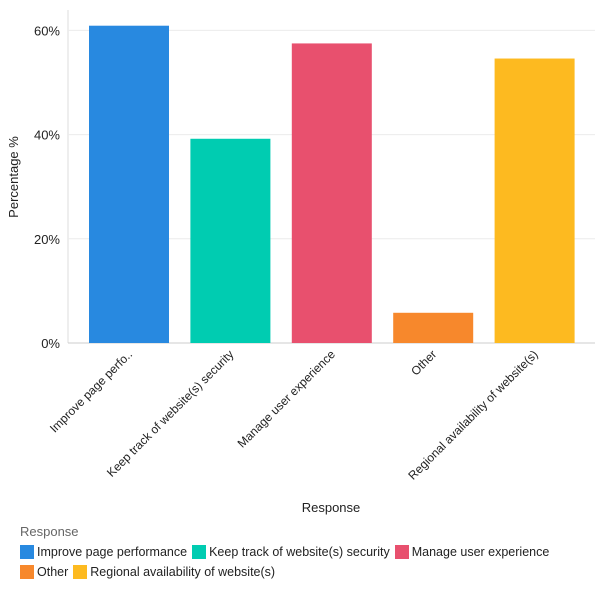 This screenshot has width=600, height=600. I want to click on y-tick-label: 0%, so click(50, 343).